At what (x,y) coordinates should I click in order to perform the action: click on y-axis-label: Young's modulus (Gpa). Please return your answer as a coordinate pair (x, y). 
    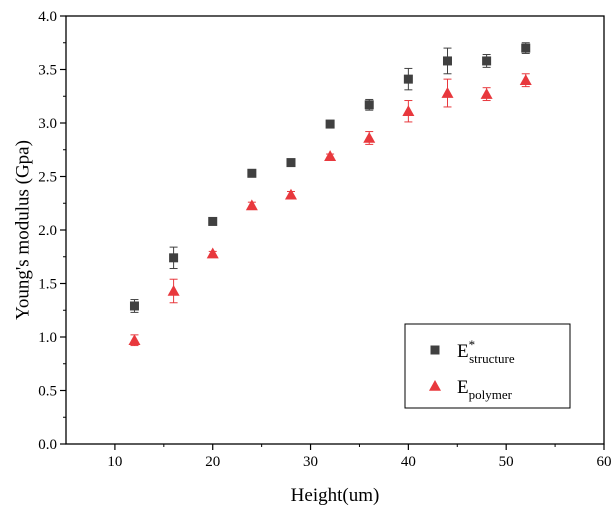
    Looking at the image, I should click on (22, 230).